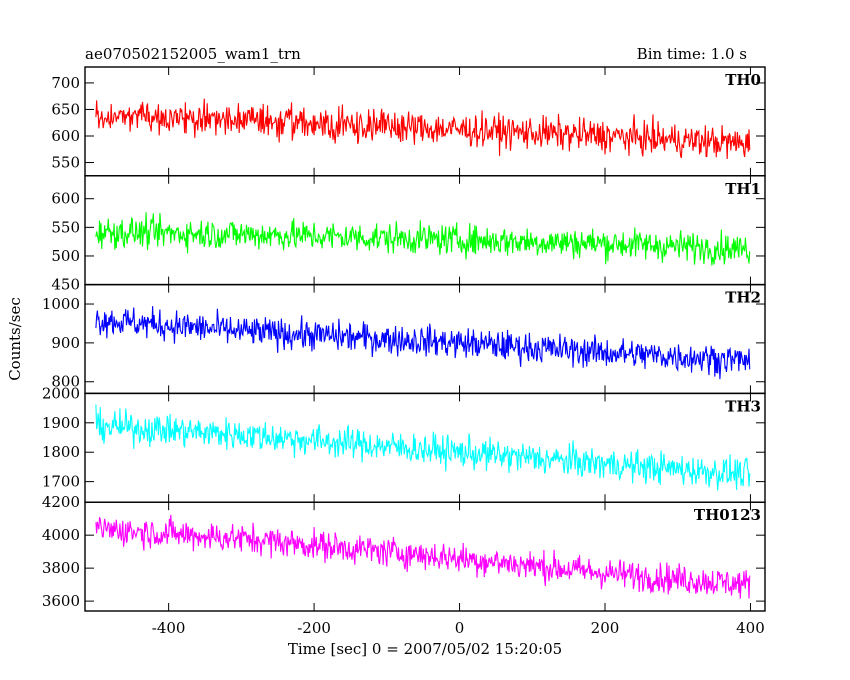  Describe the element at coordinates (65, 83) in the screenshot. I see `y-tick-label-th0: 700` at that location.